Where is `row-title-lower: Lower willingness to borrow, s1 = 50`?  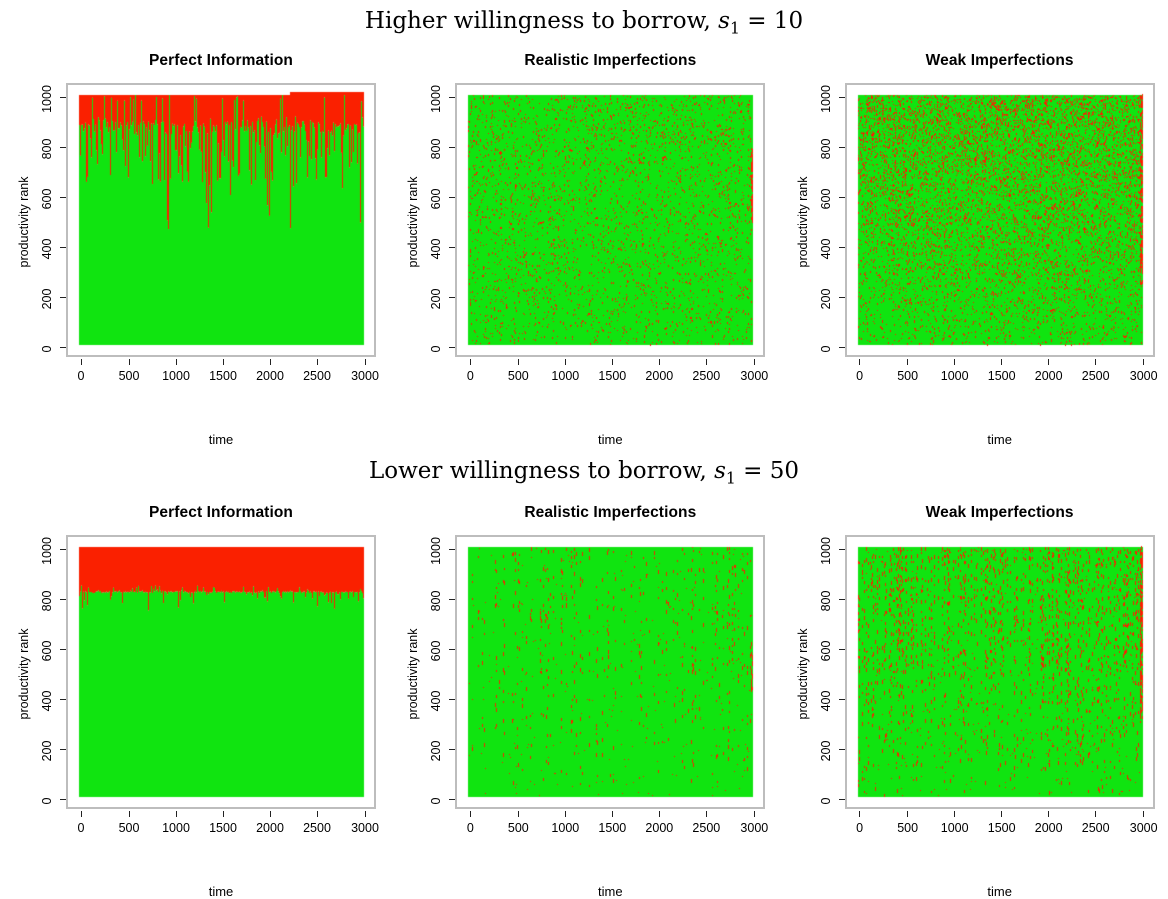
row-title-lower: Lower willingness to borrow, s1 = 50 is located at coordinates (584, 480).